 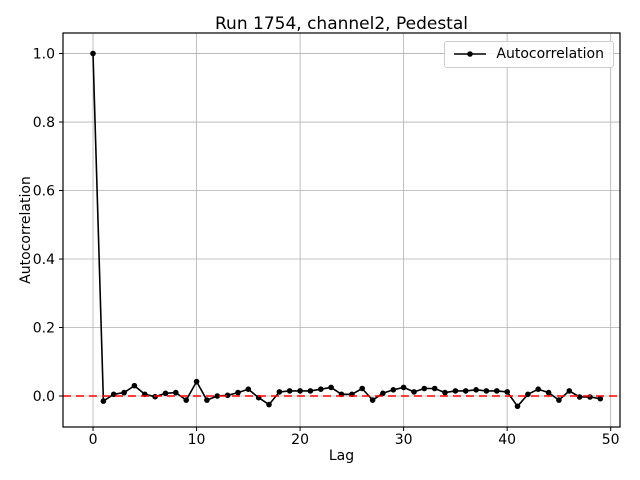 What do you see at coordinates (44, 260) in the screenshot?
I see `y-tick-label: 0.4` at bounding box center [44, 260].